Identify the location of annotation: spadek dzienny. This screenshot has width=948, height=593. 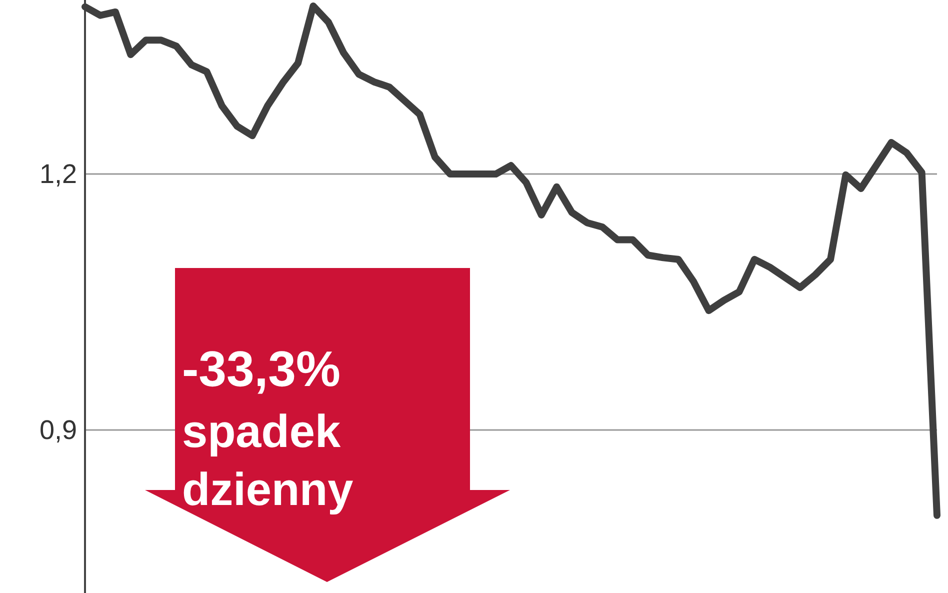
(268, 460).